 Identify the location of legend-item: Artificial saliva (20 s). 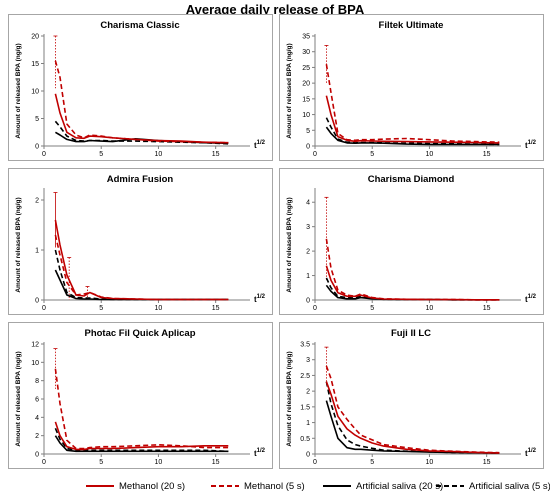
(383, 486).